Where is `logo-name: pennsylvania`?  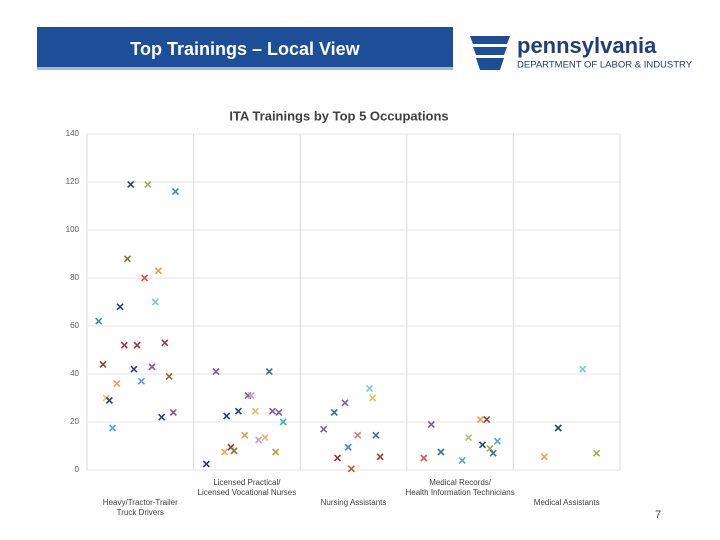
logo-name: pennsylvania is located at coordinates (587, 45).